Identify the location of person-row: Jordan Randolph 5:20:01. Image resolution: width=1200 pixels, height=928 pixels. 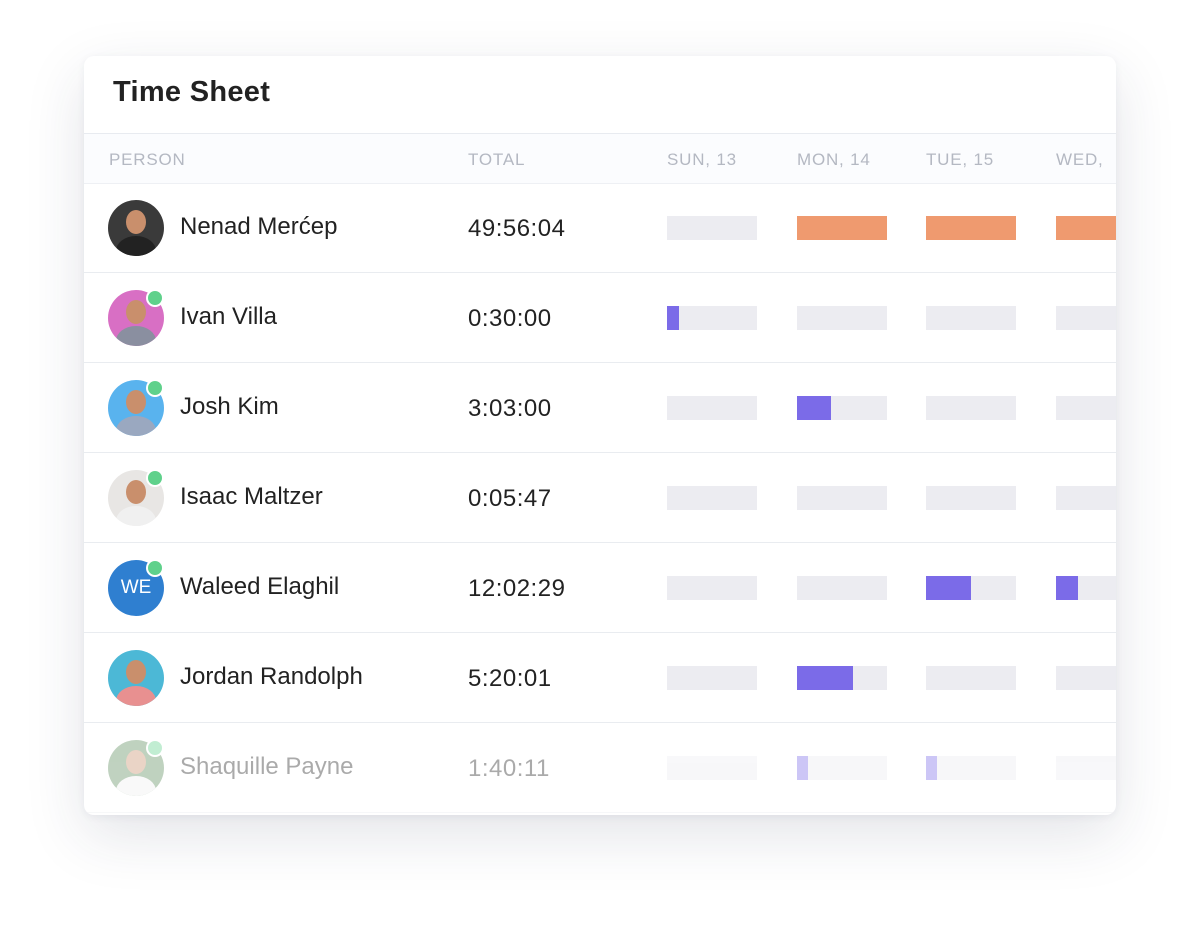
(600, 678).